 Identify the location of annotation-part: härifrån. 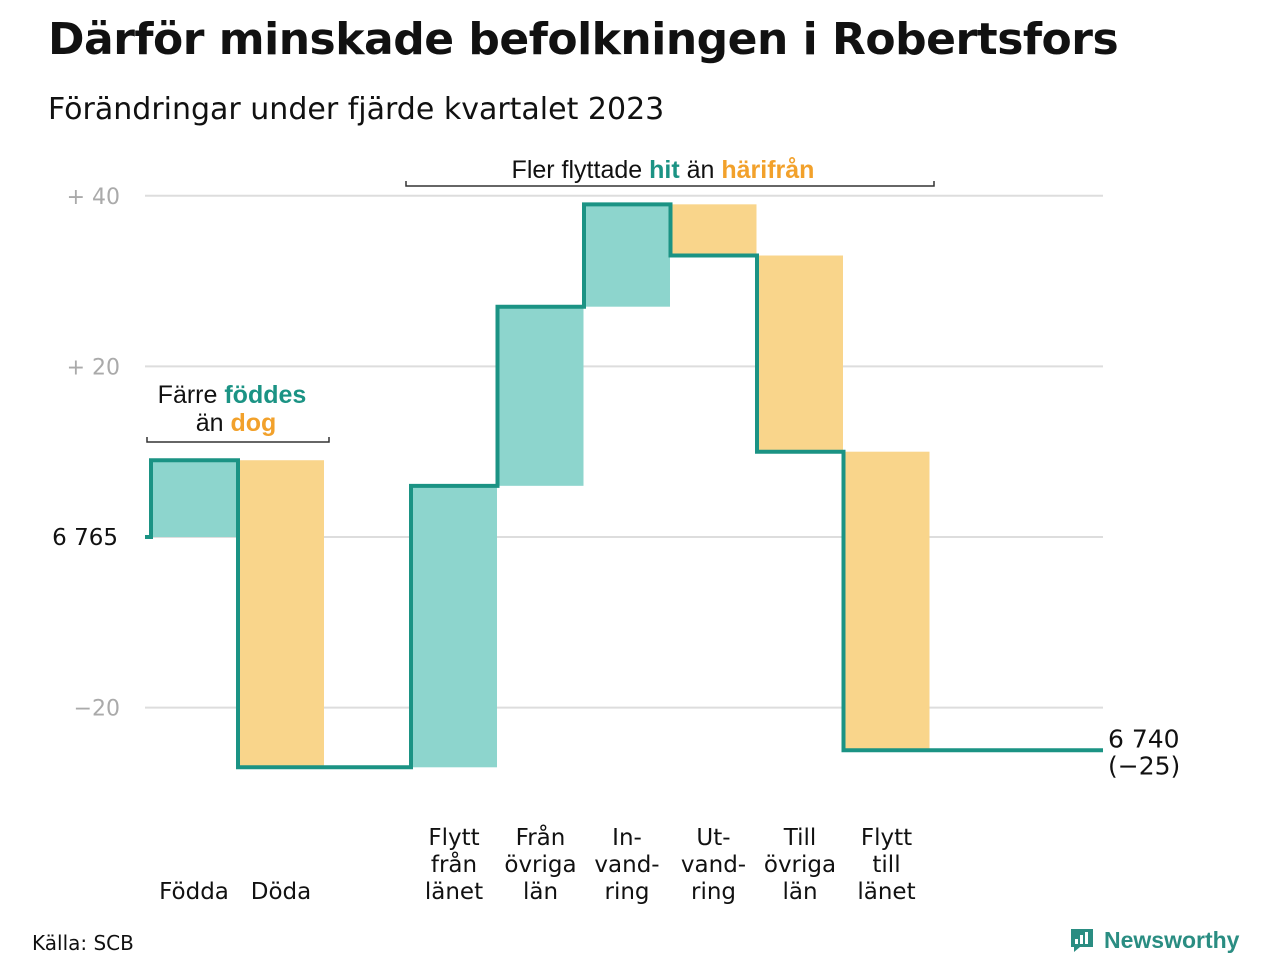
(767, 170).